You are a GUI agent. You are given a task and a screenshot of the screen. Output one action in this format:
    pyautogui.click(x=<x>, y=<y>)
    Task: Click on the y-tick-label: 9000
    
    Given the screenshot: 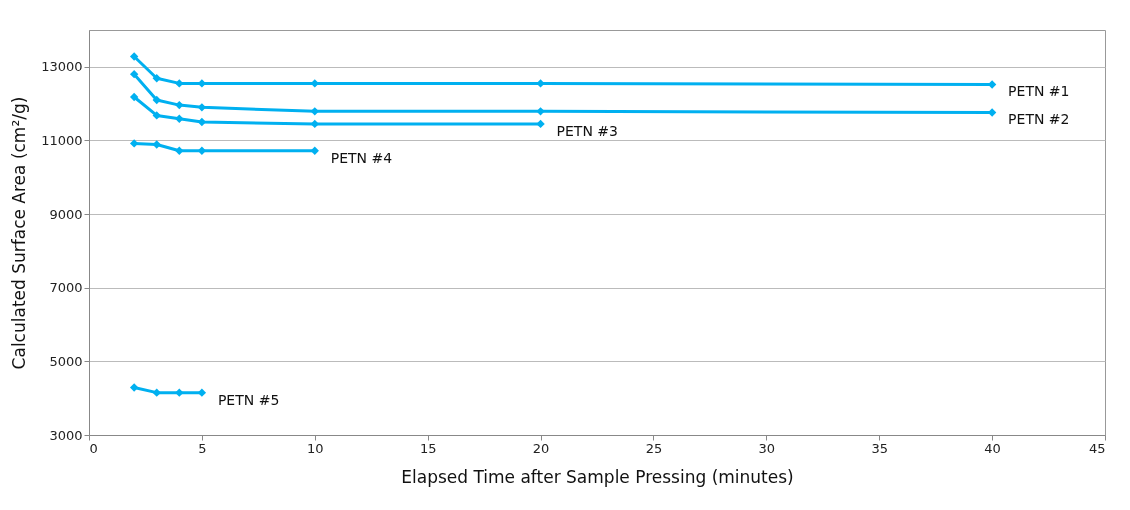 What is the action you would take?
    pyautogui.click(x=66, y=214)
    